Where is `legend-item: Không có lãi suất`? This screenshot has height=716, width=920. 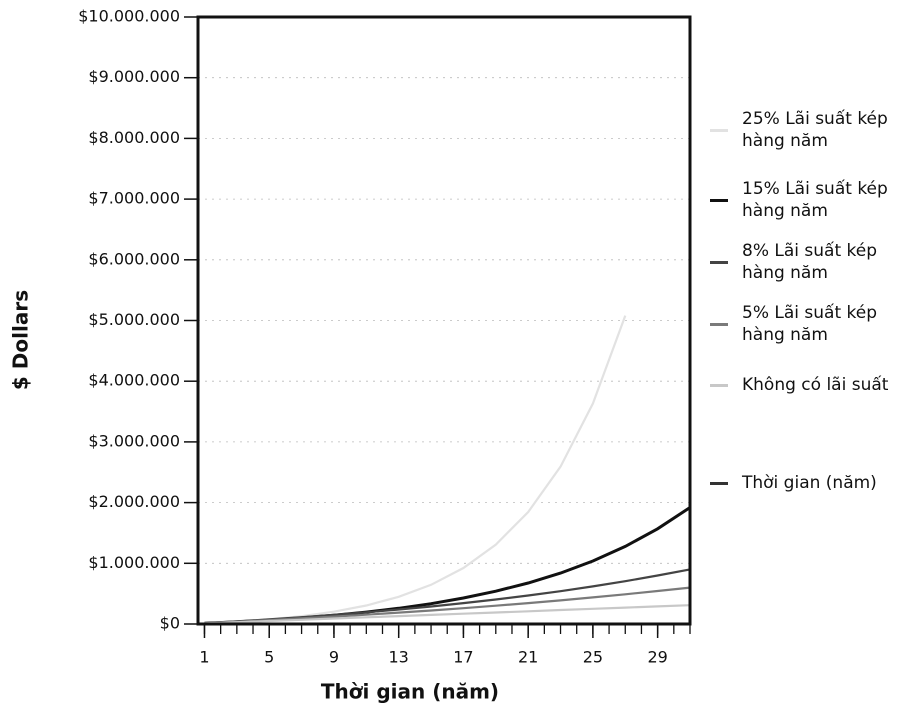 legend-item: Không có lãi suất is located at coordinates (812, 385).